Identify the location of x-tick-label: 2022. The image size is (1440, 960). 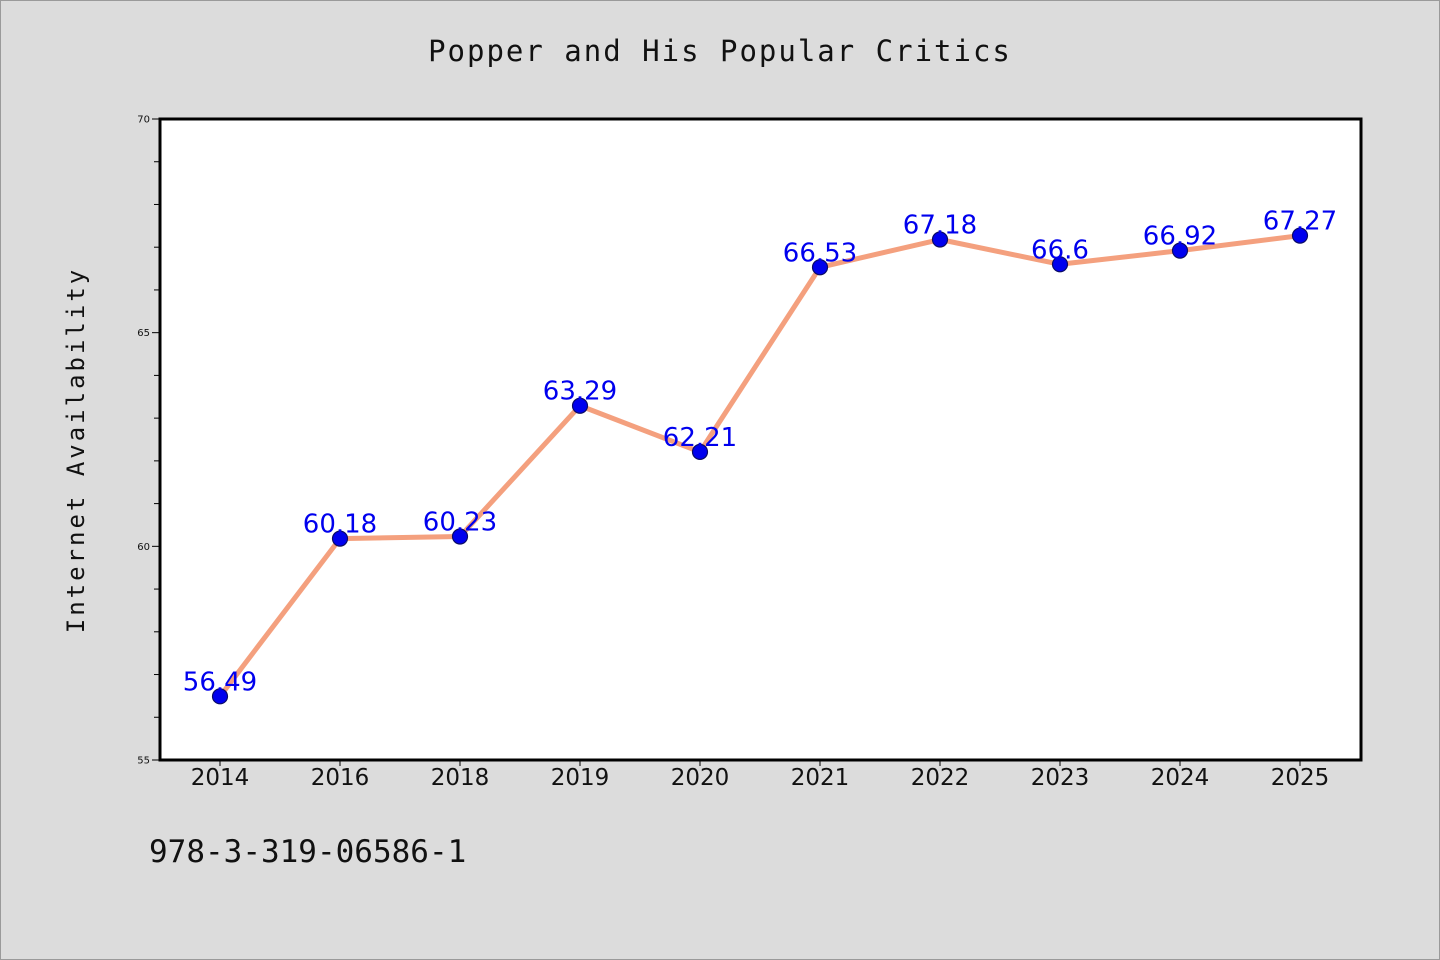
(940, 778).